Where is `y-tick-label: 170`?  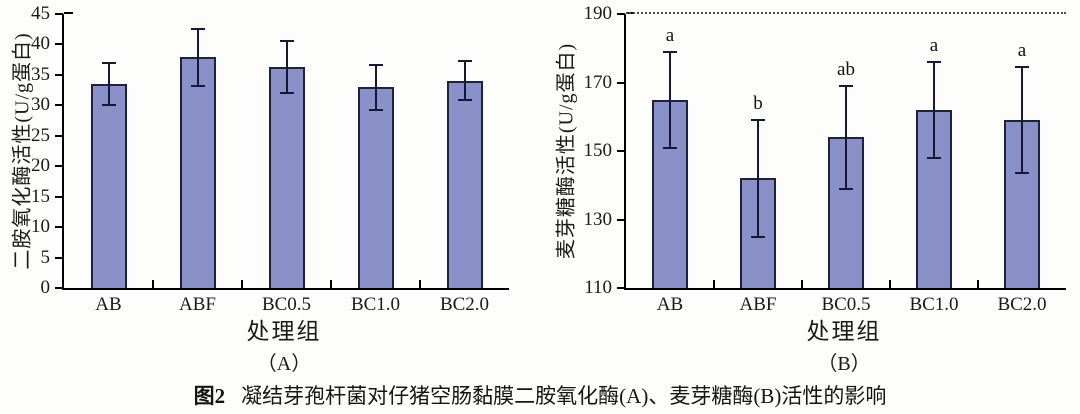
y-tick-label: 170 is located at coordinates (598, 82).